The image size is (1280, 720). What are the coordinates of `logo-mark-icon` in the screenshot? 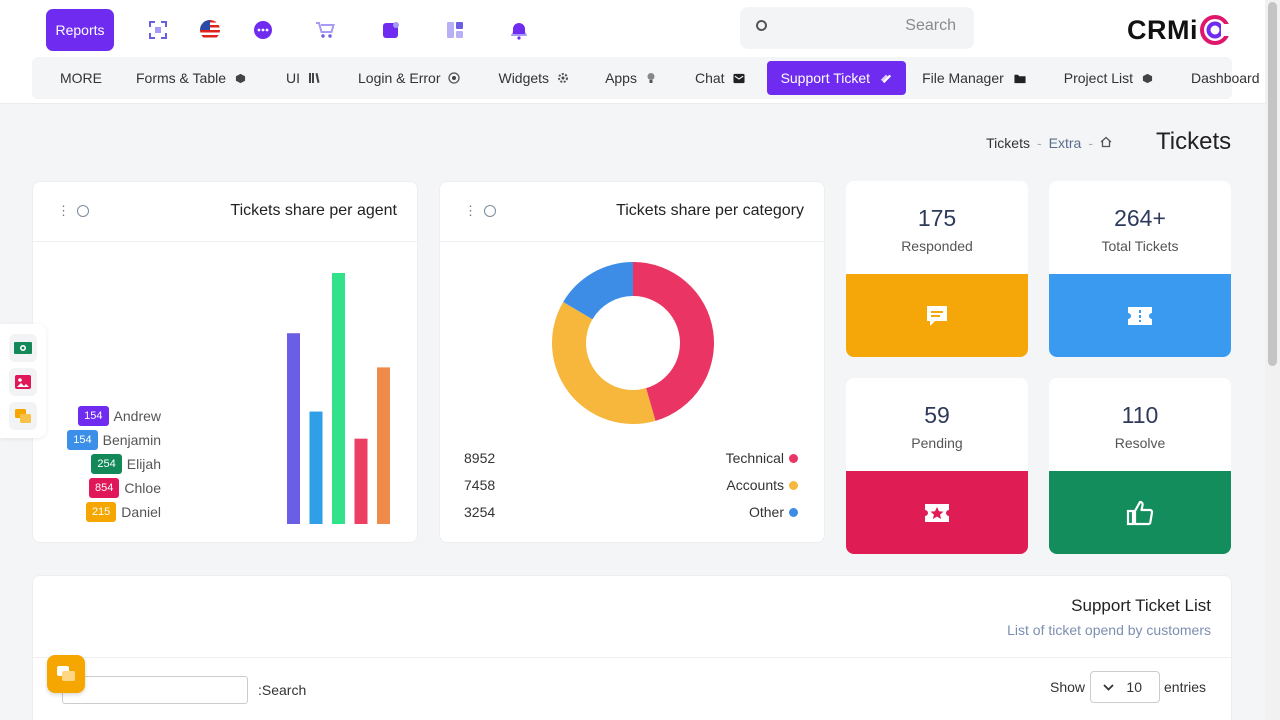 It's located at (1215, 30).